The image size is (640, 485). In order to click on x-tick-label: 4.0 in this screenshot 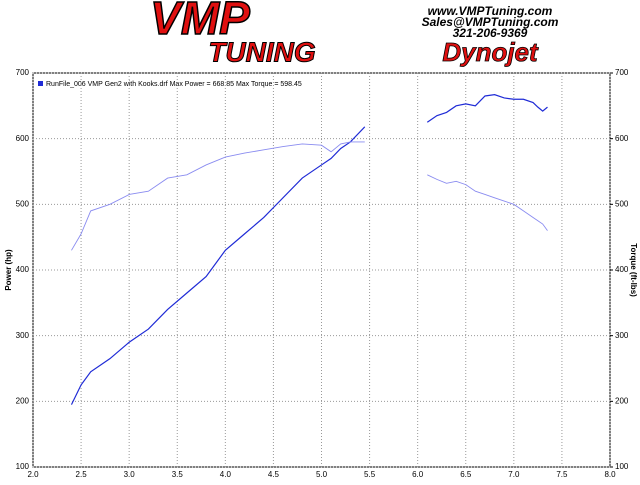, I will do `click(226, 474)`.